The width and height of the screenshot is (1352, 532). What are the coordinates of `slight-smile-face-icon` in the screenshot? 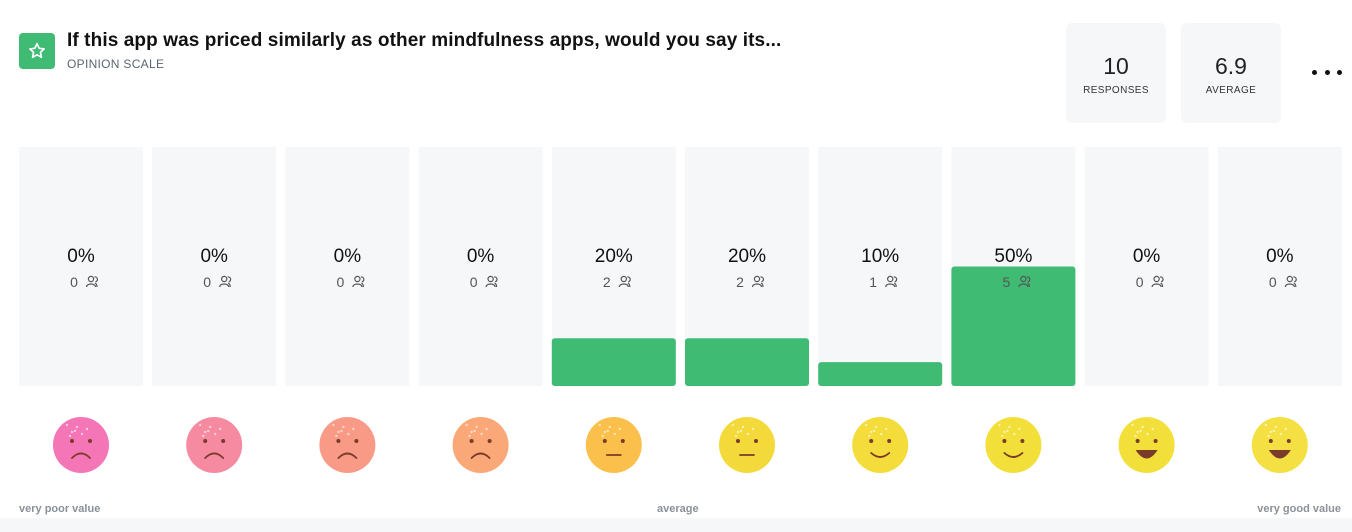 It's located at (880, 445).